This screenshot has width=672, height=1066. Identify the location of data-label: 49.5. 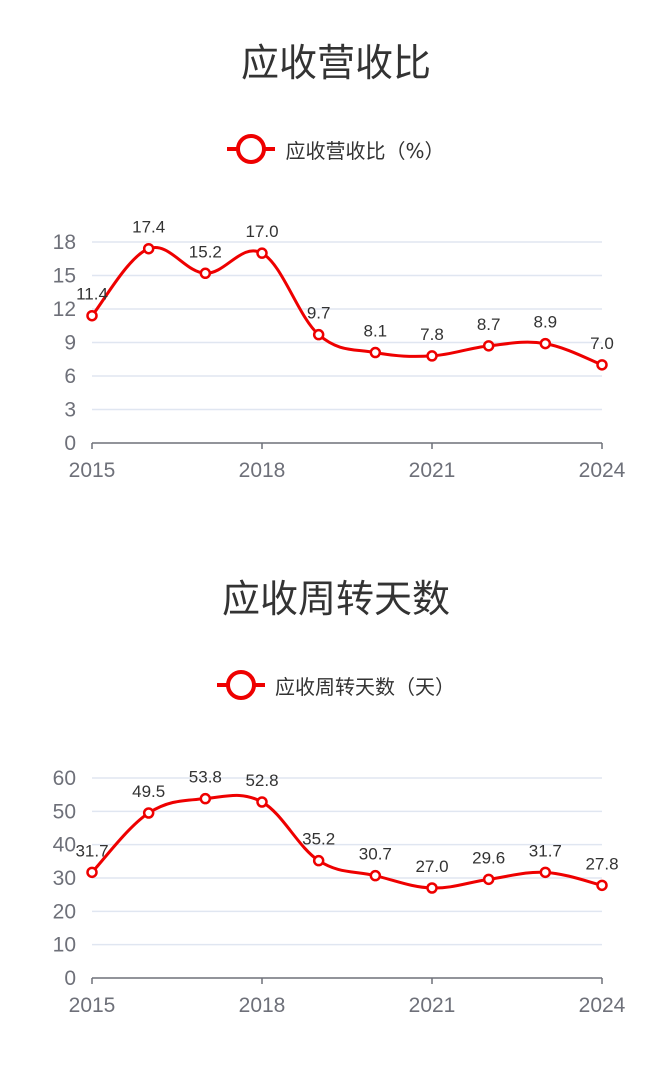
(148, 791).